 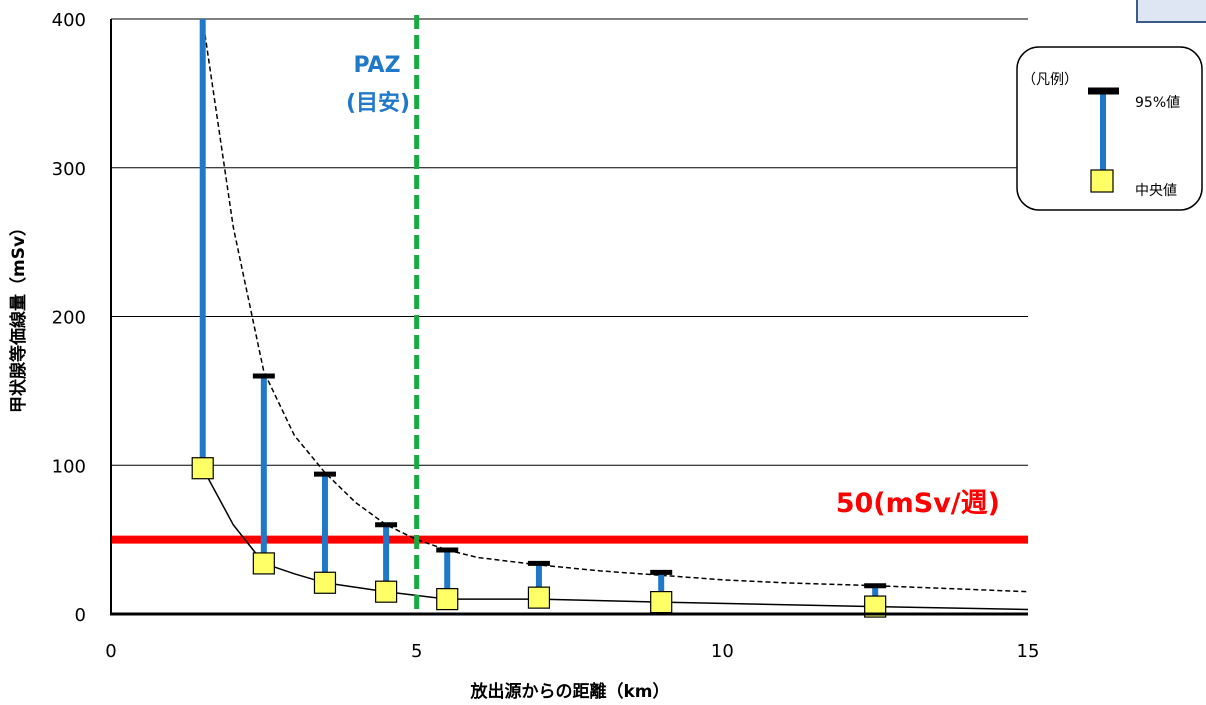 I want to click on median-marker-1.5, so click(x=202, y=468).